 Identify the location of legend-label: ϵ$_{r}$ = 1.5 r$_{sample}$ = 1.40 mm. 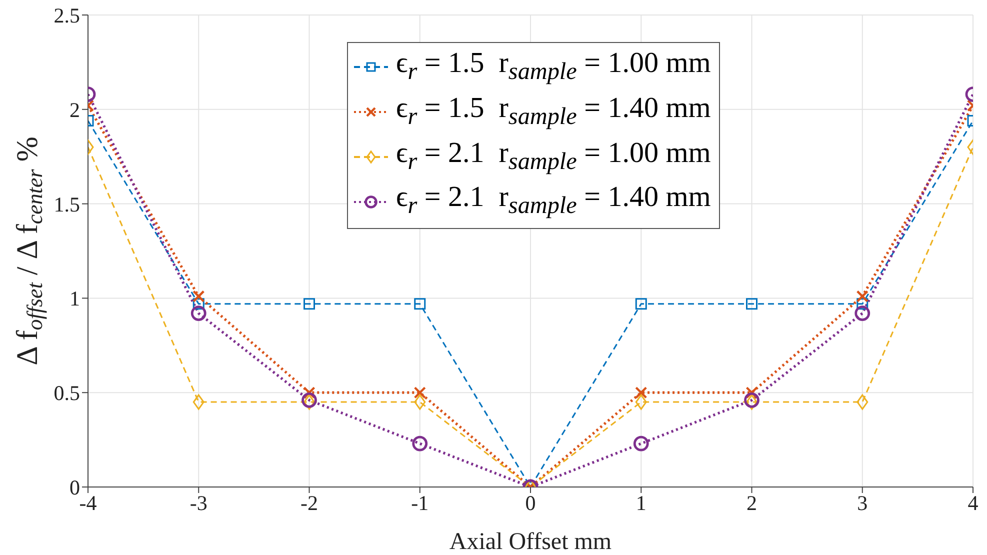
(553, 111).